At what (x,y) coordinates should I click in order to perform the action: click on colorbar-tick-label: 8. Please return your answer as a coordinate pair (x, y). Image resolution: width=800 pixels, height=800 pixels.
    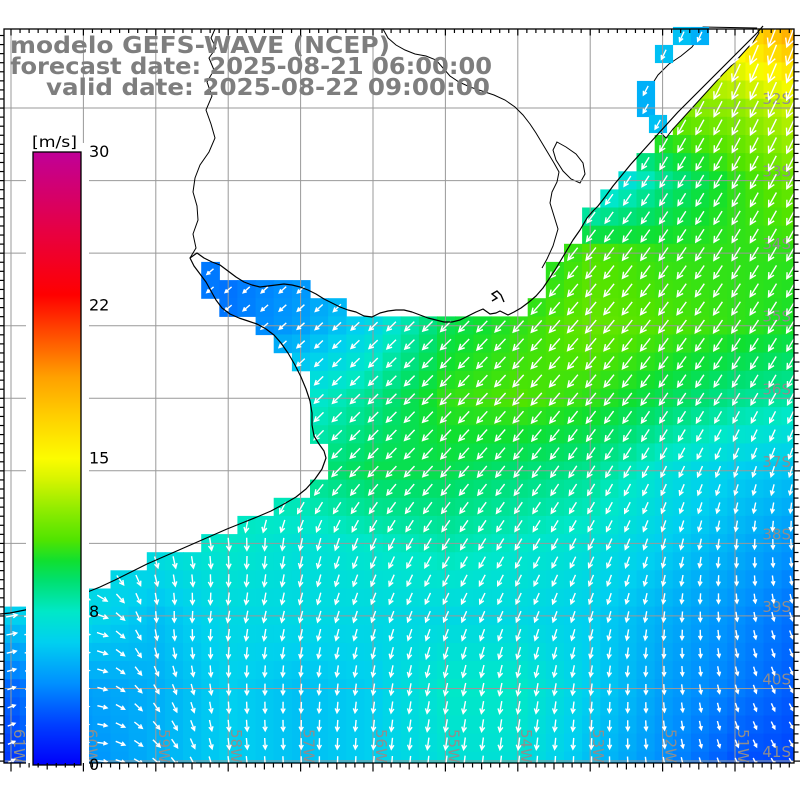
    Looking at the image, I should click on (94, 611).